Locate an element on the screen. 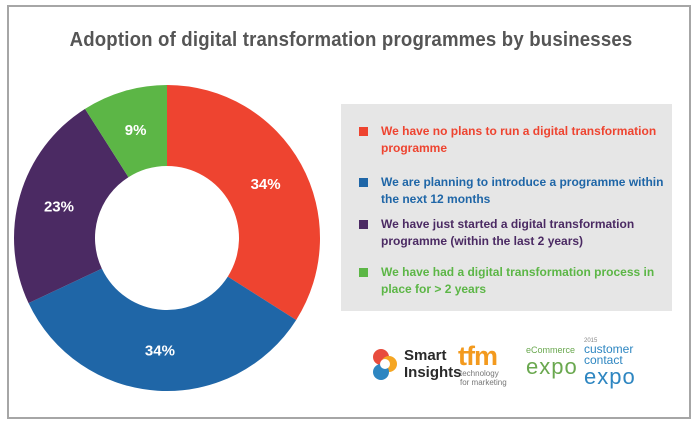  smart-insights-text: Smart Insights is located at coordinates (433, 364).